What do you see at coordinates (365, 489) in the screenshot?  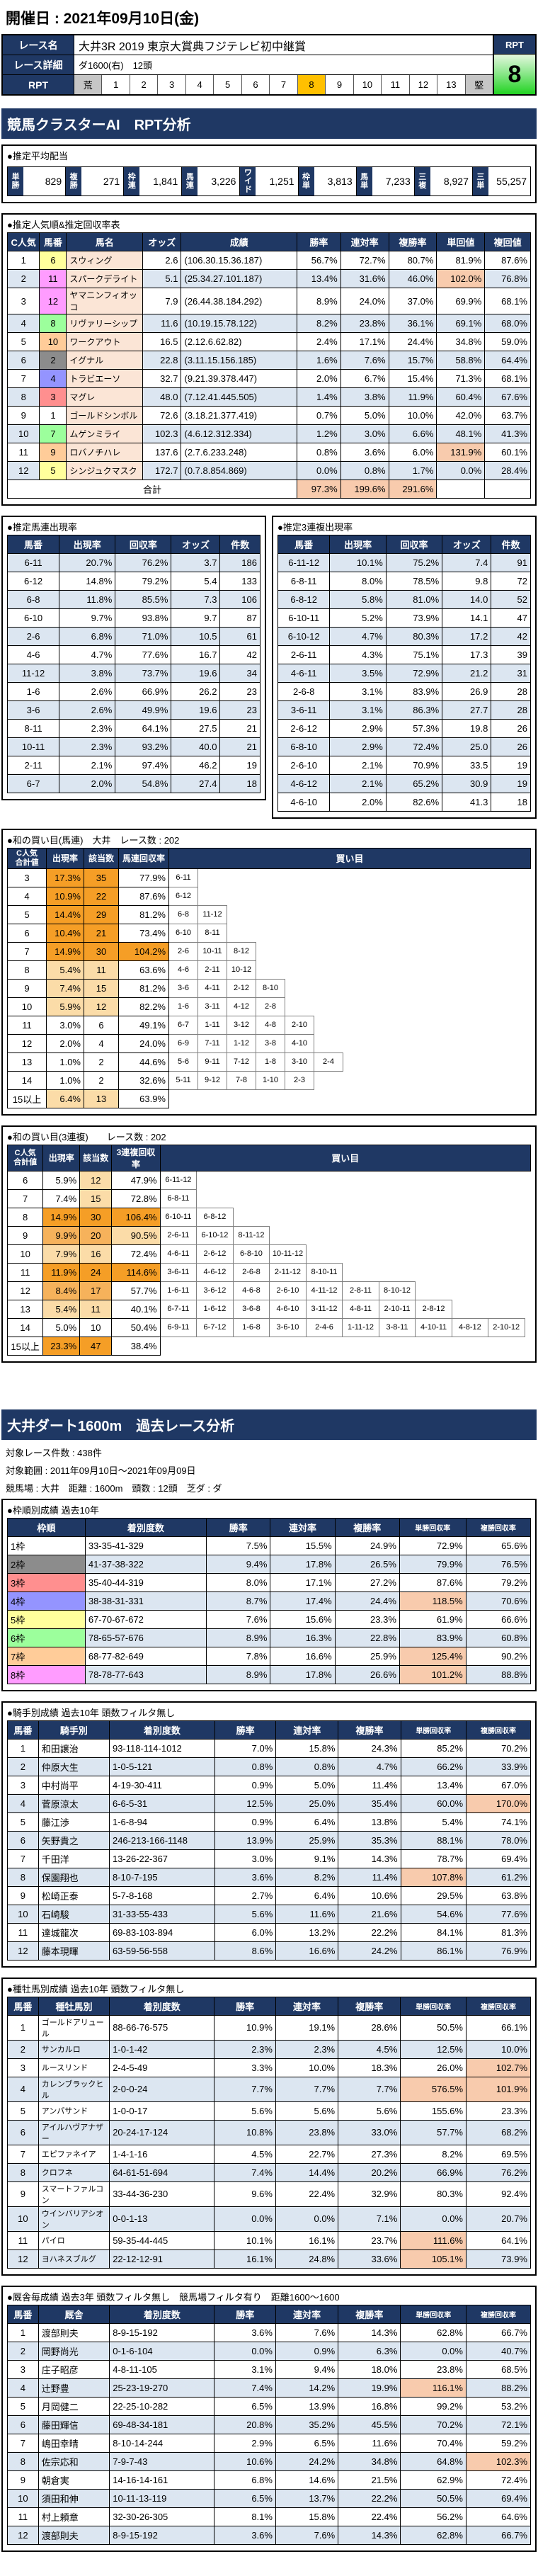 I see `total-value: 199.6%` at bounding box center [365, 489].